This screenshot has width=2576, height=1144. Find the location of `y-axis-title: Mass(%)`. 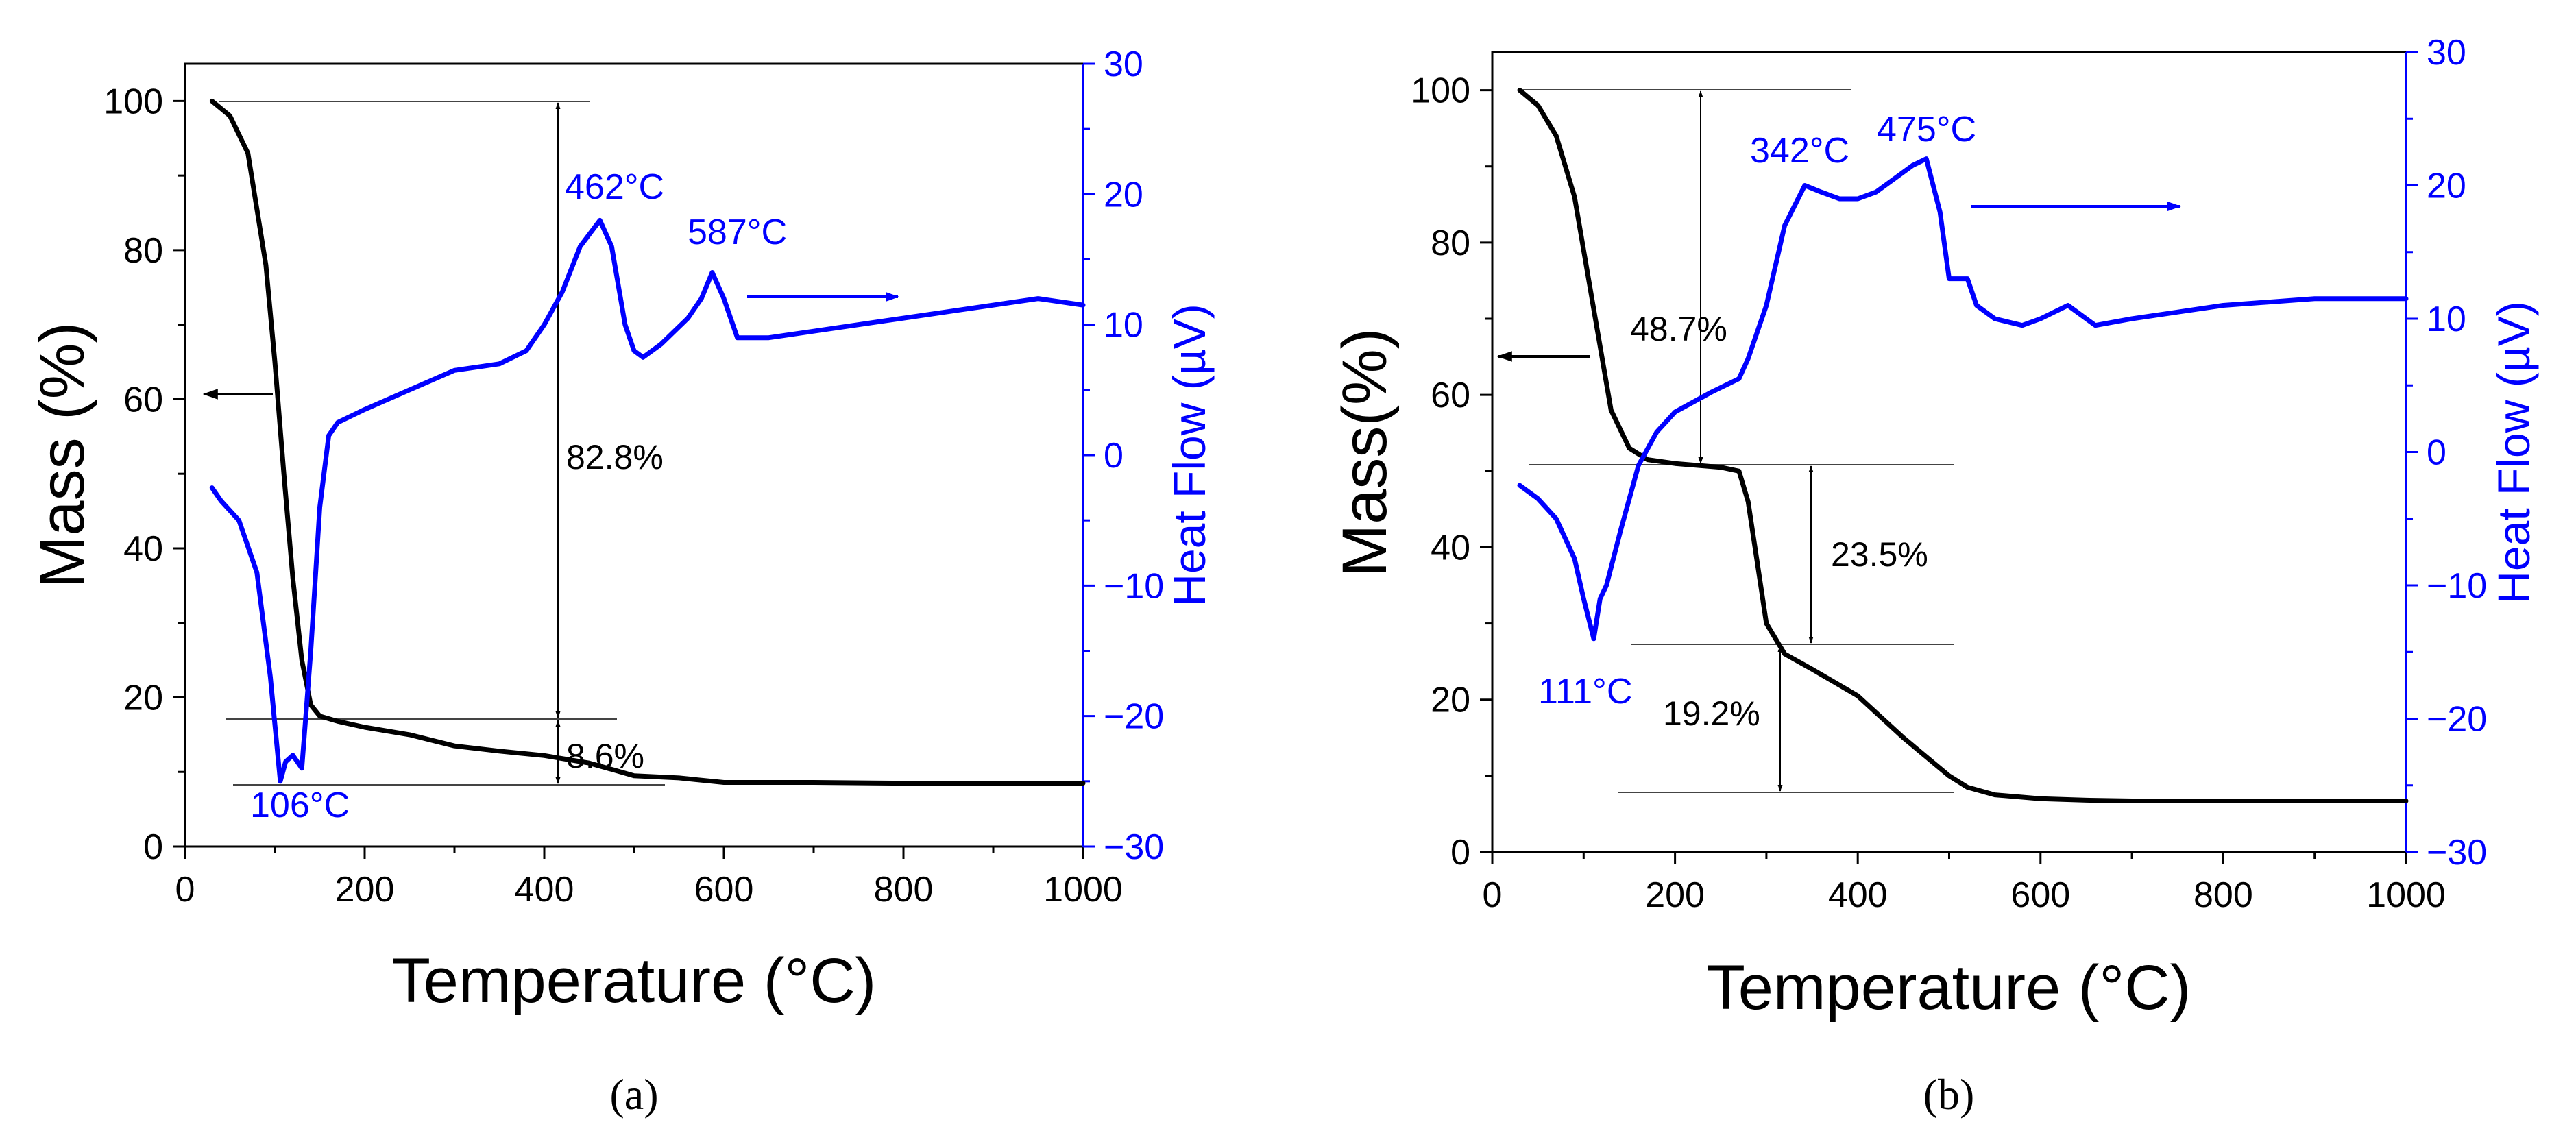

y-axis-title: Mass(%) is located at coordinates (1365, 452).